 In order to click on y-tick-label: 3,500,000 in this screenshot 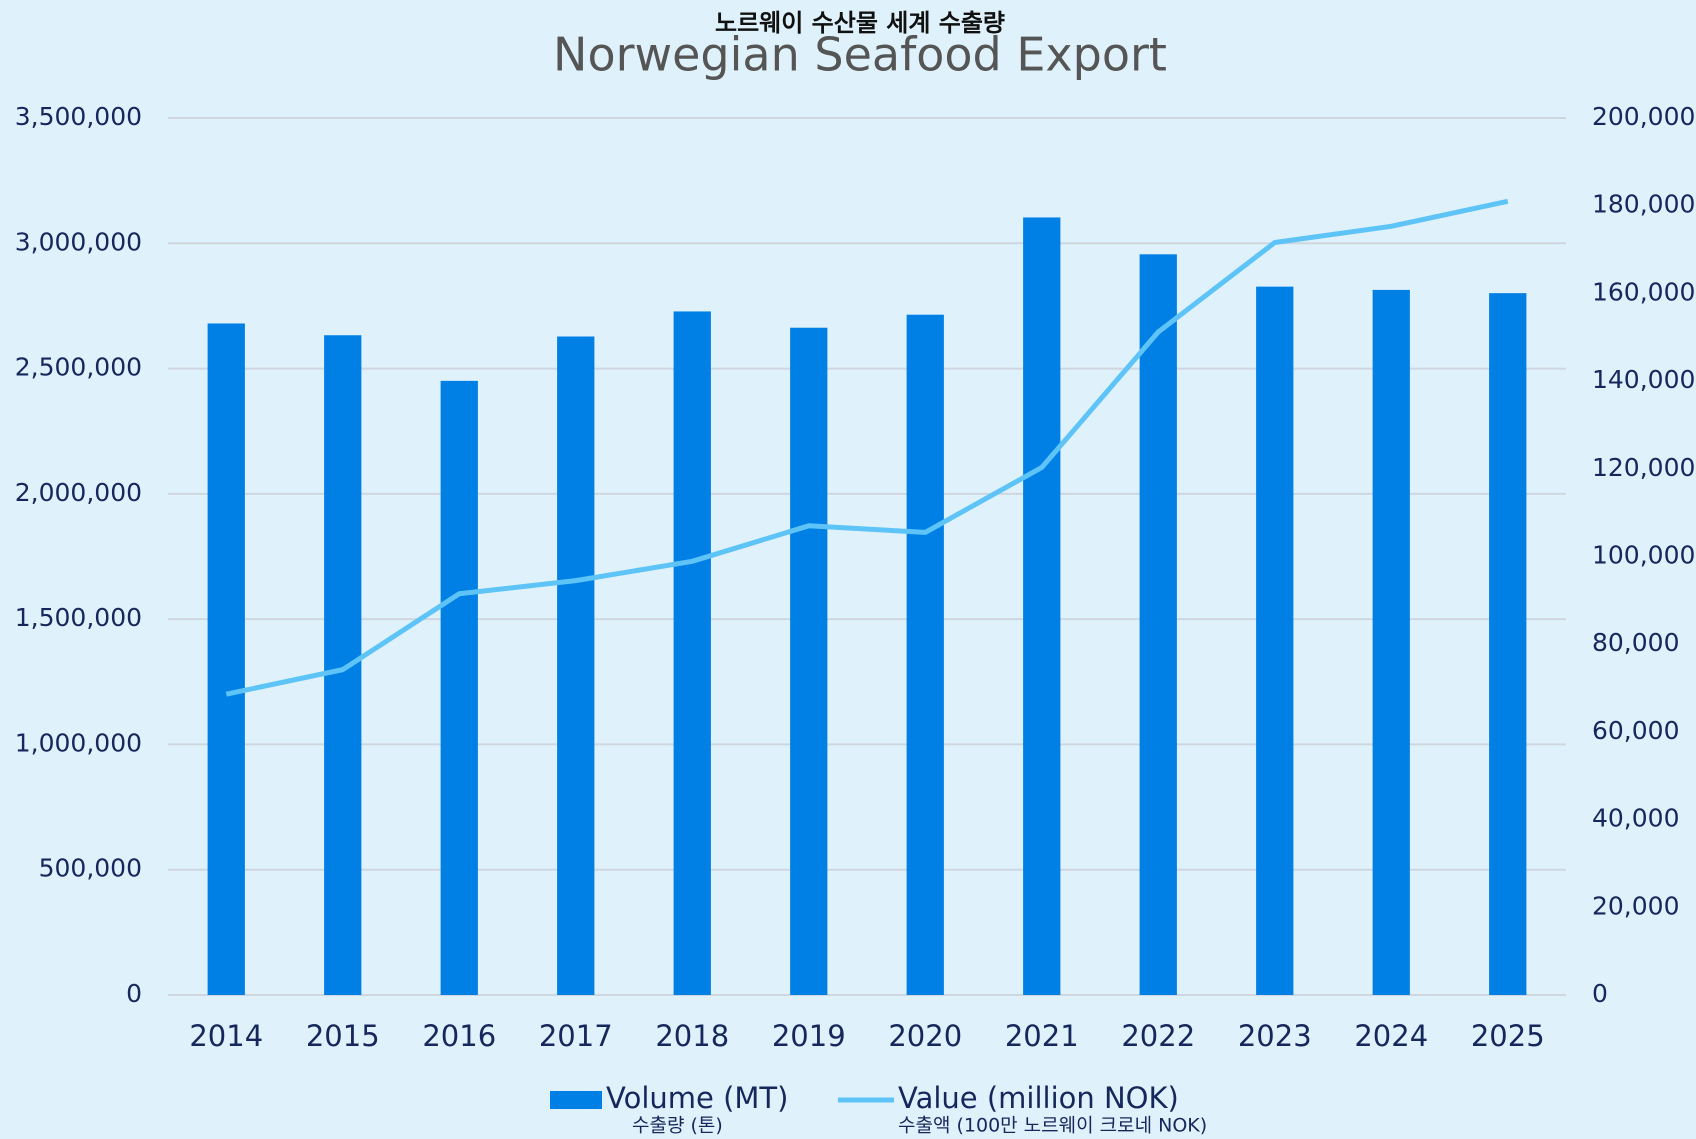, I will do `click(78, 116)`.